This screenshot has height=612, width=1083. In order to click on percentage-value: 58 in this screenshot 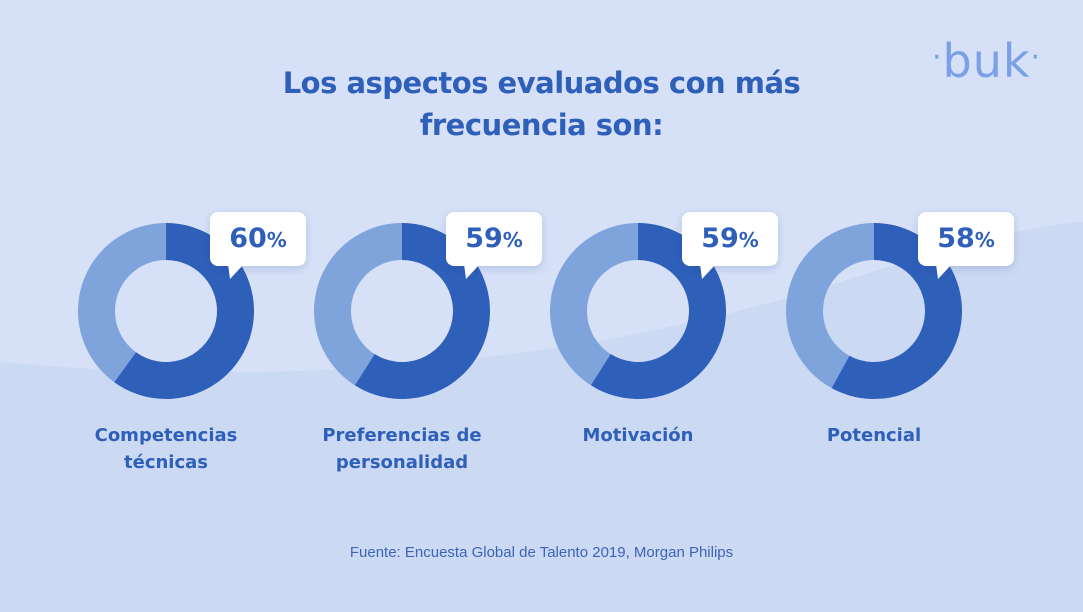, I will do `click(956, 238)`.